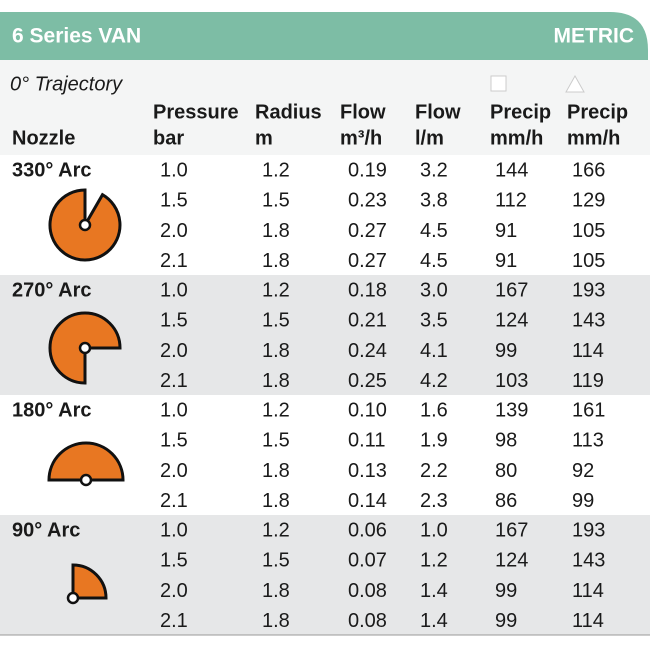 The image size is (650, 650). What do you see at coordinates (434, 201) in the screenshot?
I see `cell: 3.8` at bounding box center [434, 201].